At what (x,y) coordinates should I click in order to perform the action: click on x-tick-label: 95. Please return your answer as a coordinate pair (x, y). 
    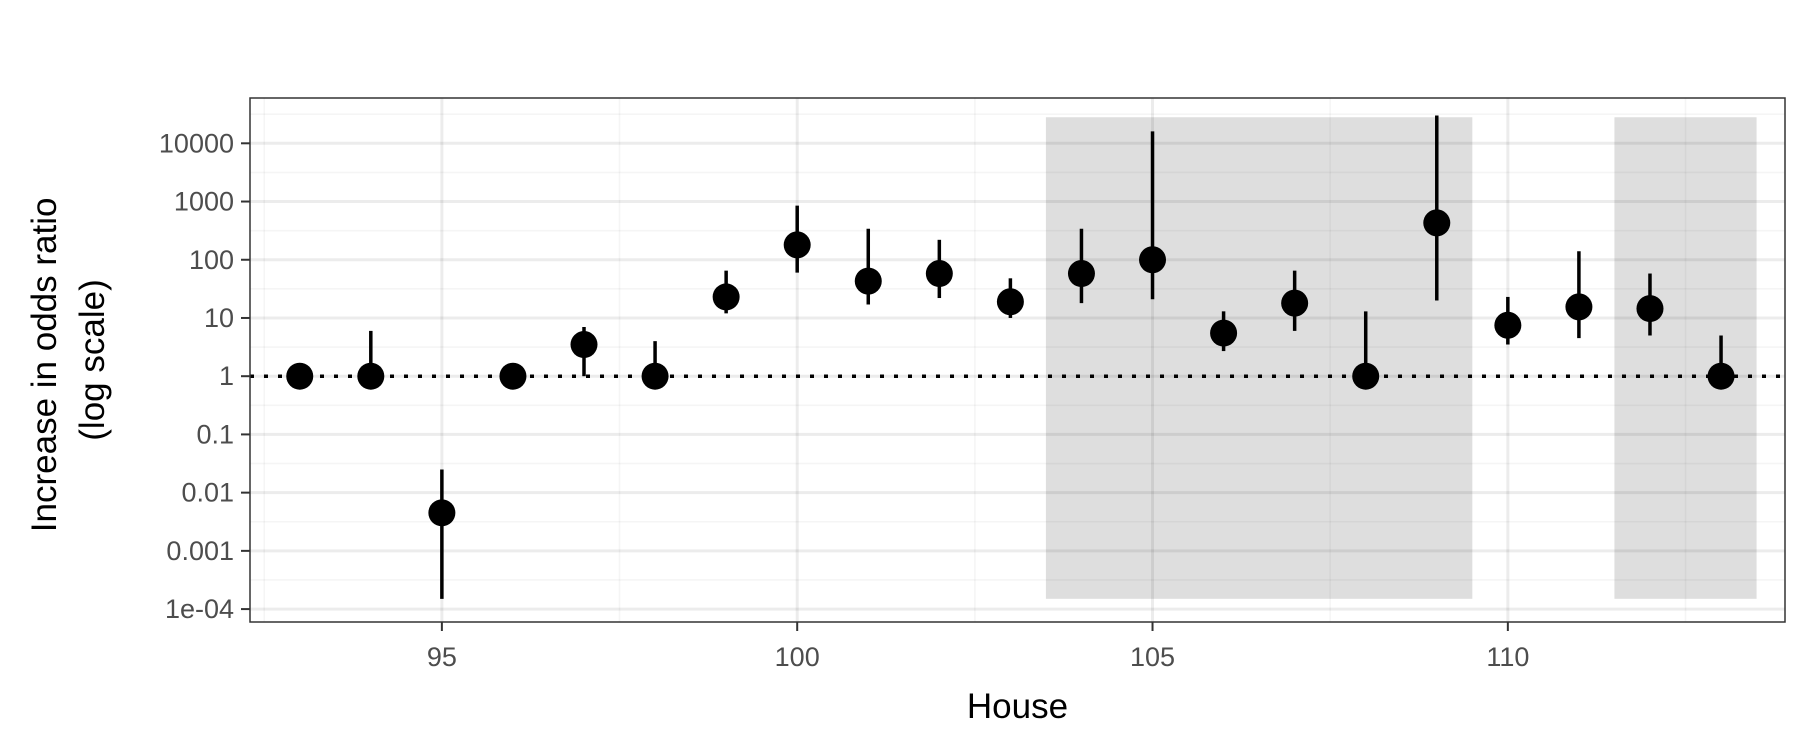
    Looking at the image, I should click on (442, 657).